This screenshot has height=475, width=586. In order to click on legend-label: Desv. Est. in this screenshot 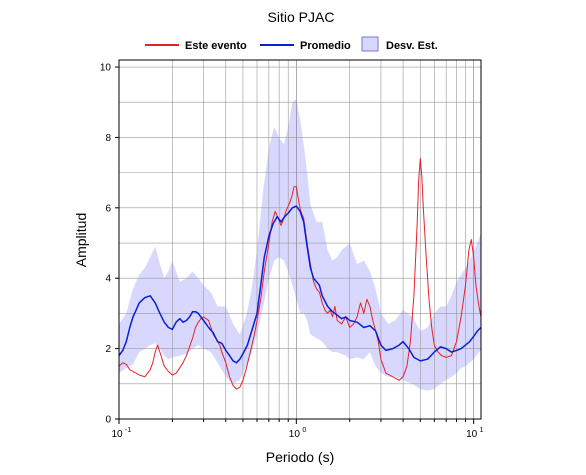, I will do `click(412, 46)`.